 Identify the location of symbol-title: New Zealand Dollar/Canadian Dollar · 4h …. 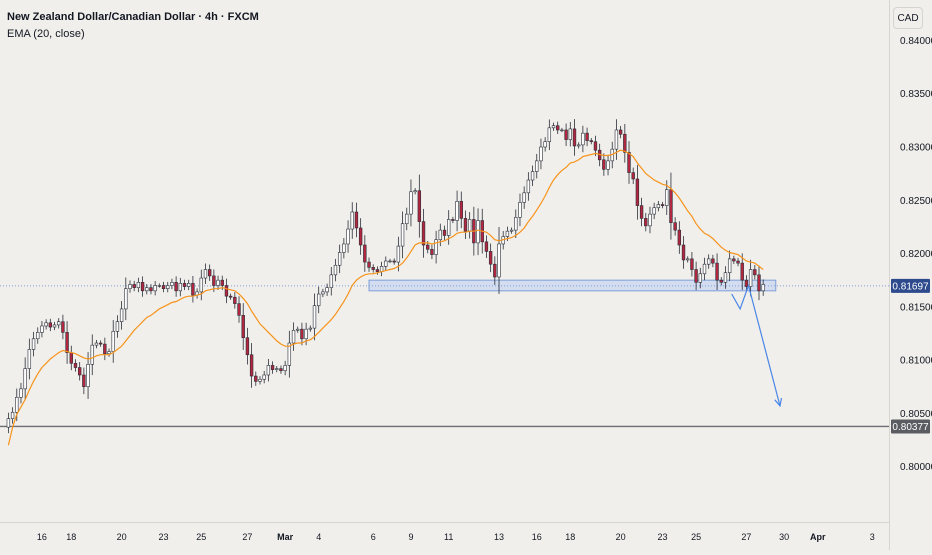
(133, 17).